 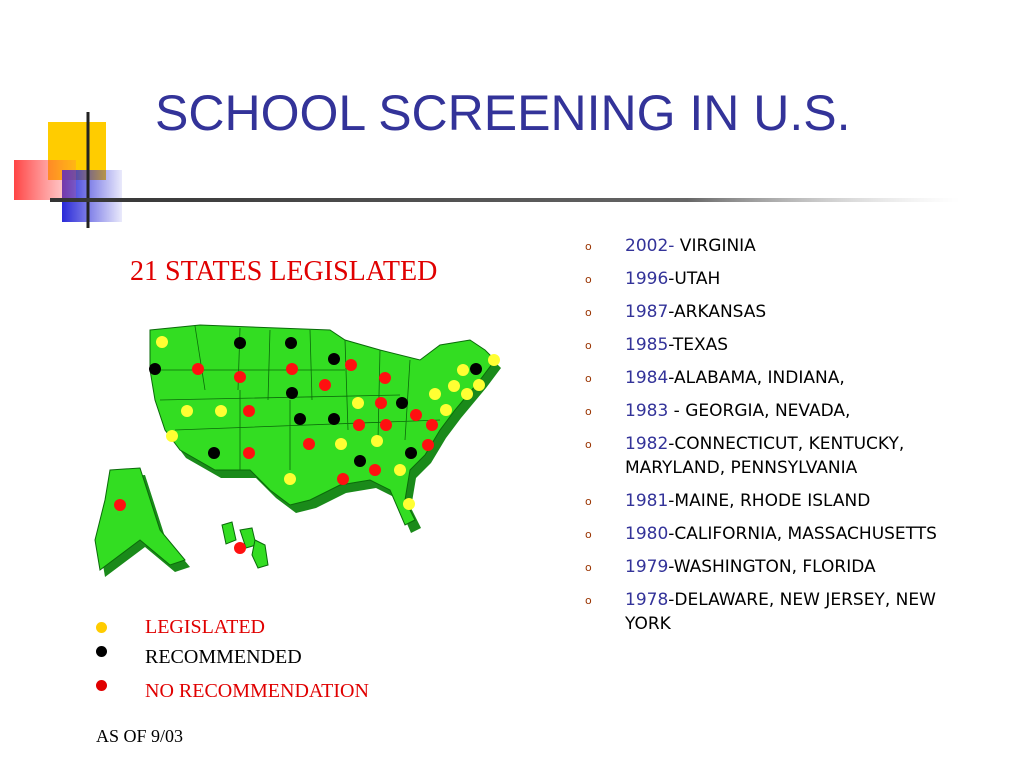 I want to click on list-item: 1978-DELAWARE, NEW JERSEY, NEW YORK, so click(x=785, y=612).